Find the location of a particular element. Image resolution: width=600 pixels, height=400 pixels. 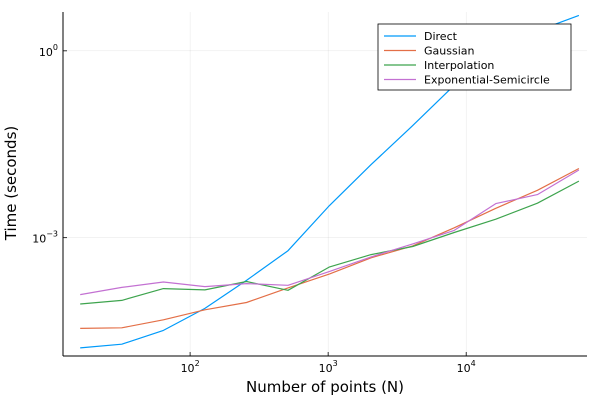

legend-label: Interpolation is located at coordinates (459, 65).